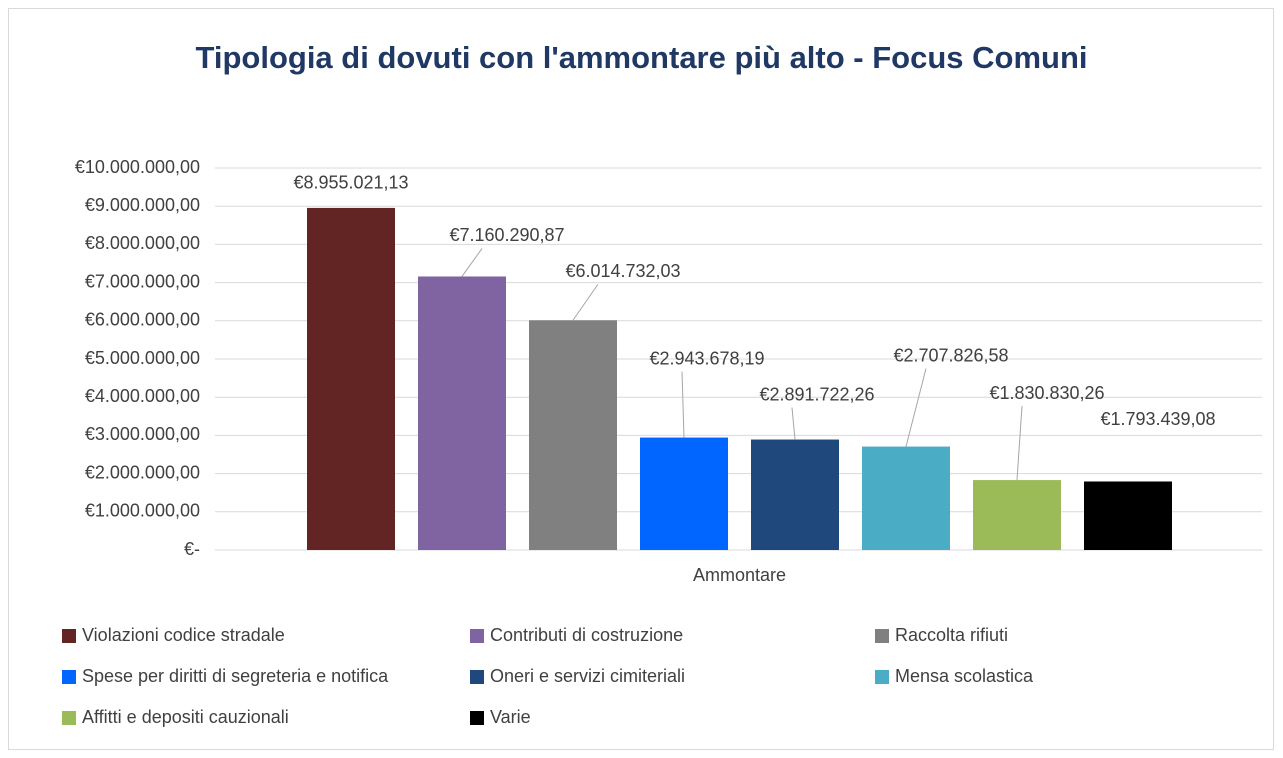 The image size is (1283, 758). I want to click on data-label: €7.160.290,87, so click(506, 235).